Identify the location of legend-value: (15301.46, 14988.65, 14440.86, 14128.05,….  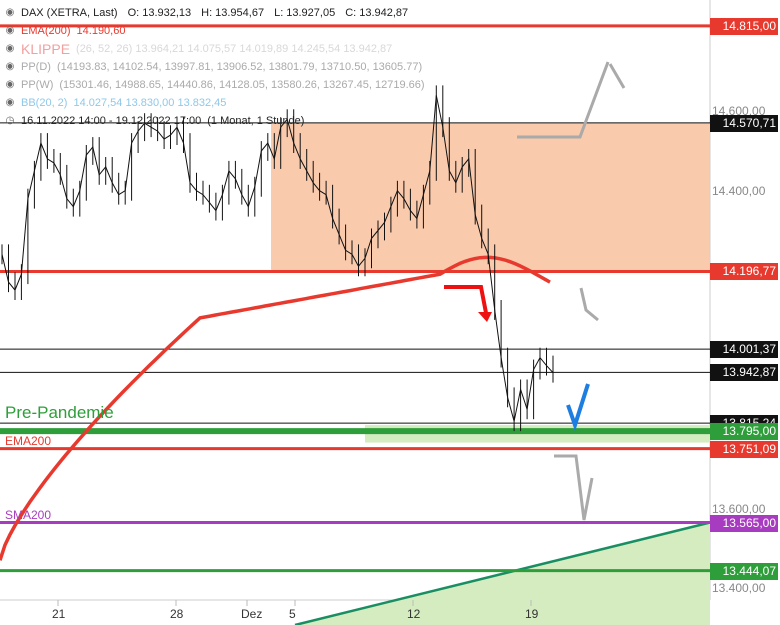
(242, 85).